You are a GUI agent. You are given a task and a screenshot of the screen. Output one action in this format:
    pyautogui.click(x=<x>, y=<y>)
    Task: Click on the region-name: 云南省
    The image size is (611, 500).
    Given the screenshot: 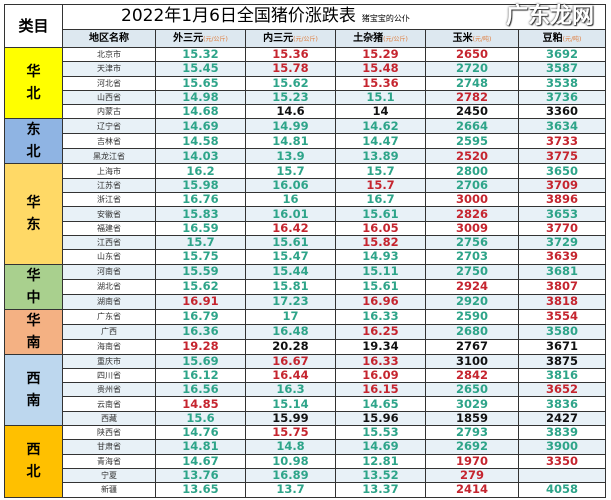 What is the action you would take?
    pyautogui.click(x=109, y=404)
    